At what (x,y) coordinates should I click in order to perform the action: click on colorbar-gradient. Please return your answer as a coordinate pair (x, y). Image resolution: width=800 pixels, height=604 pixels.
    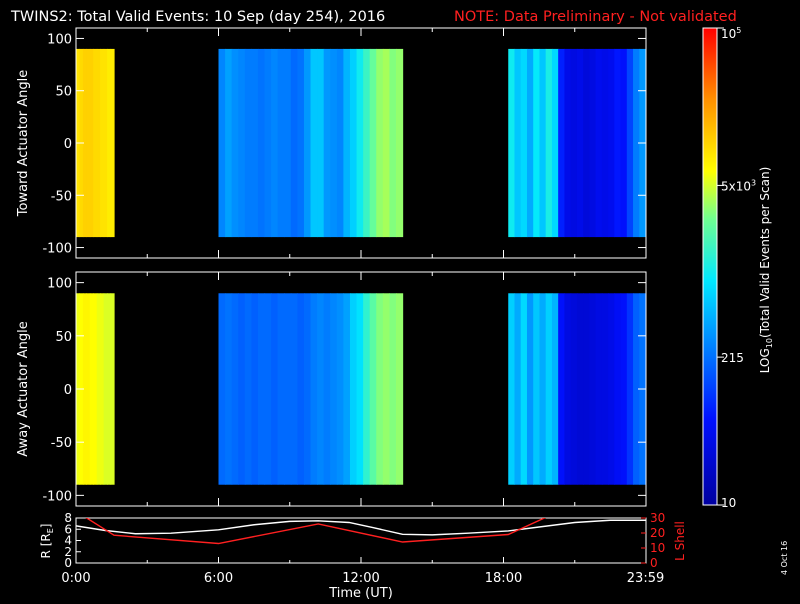
    Looking at the image, I should click on (710, 266).